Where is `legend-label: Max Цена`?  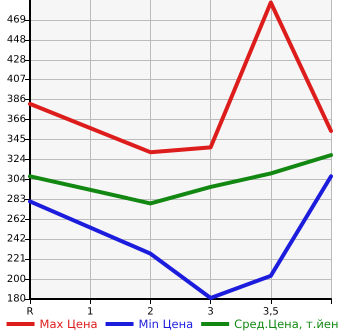
legend-label: Max Цена is located at coordinates (69, 324).